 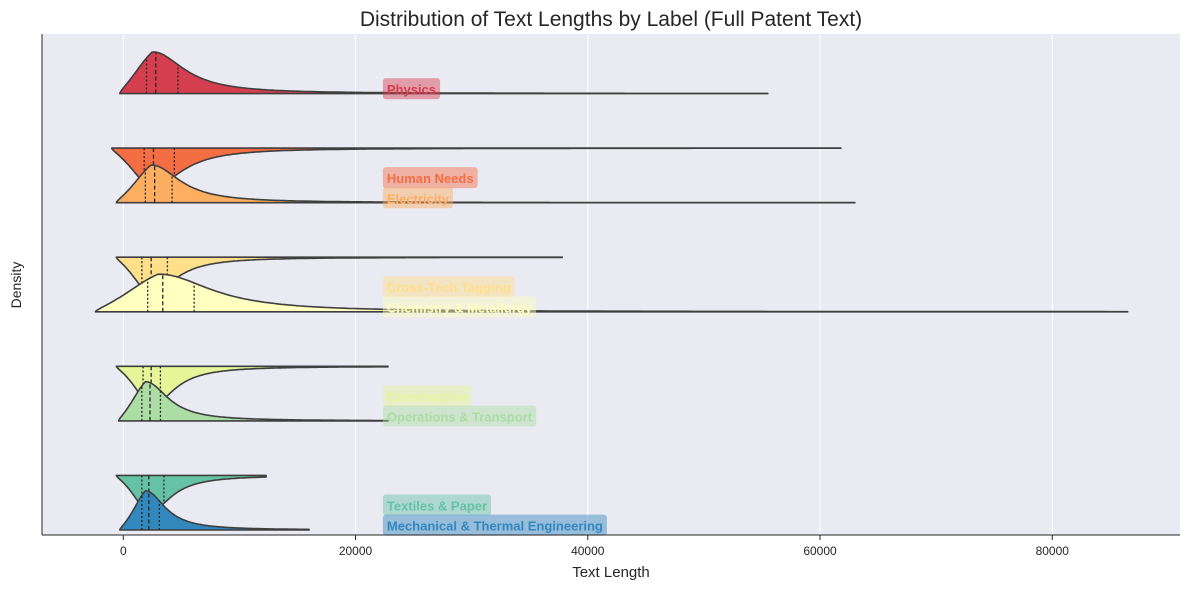 I want to click on series-label-mechanical-and-thermal-engineering: Mechanical & Thermal Engineering, so click(x=494, y=525).